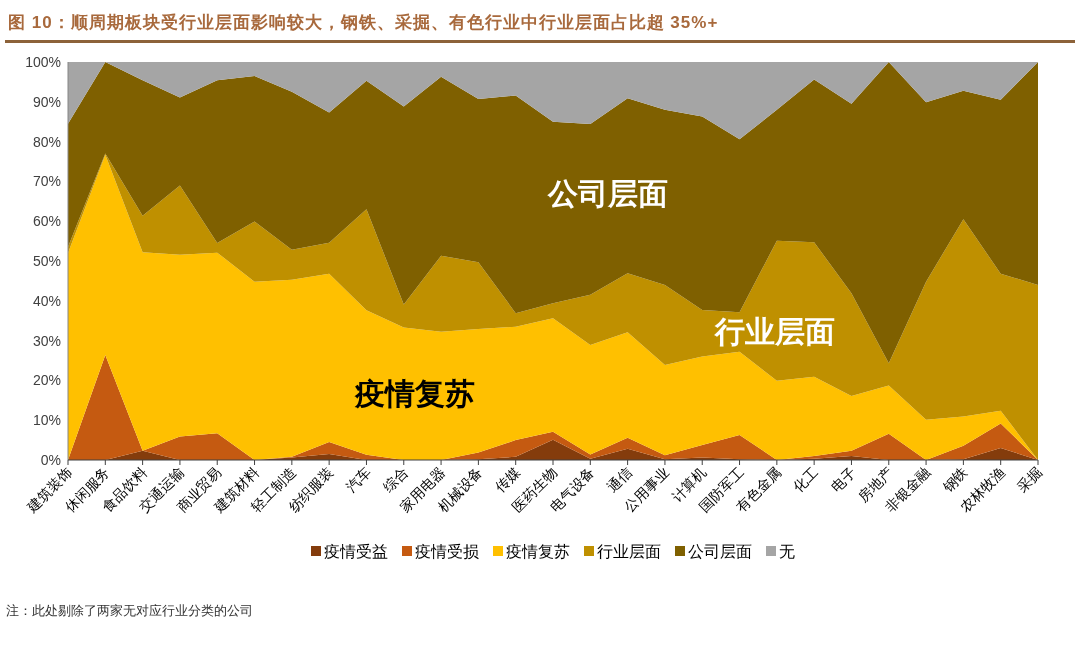 This screenshot has width=1080, height=652. I want to click on y-tick-label: 100%, so click(43, 62).